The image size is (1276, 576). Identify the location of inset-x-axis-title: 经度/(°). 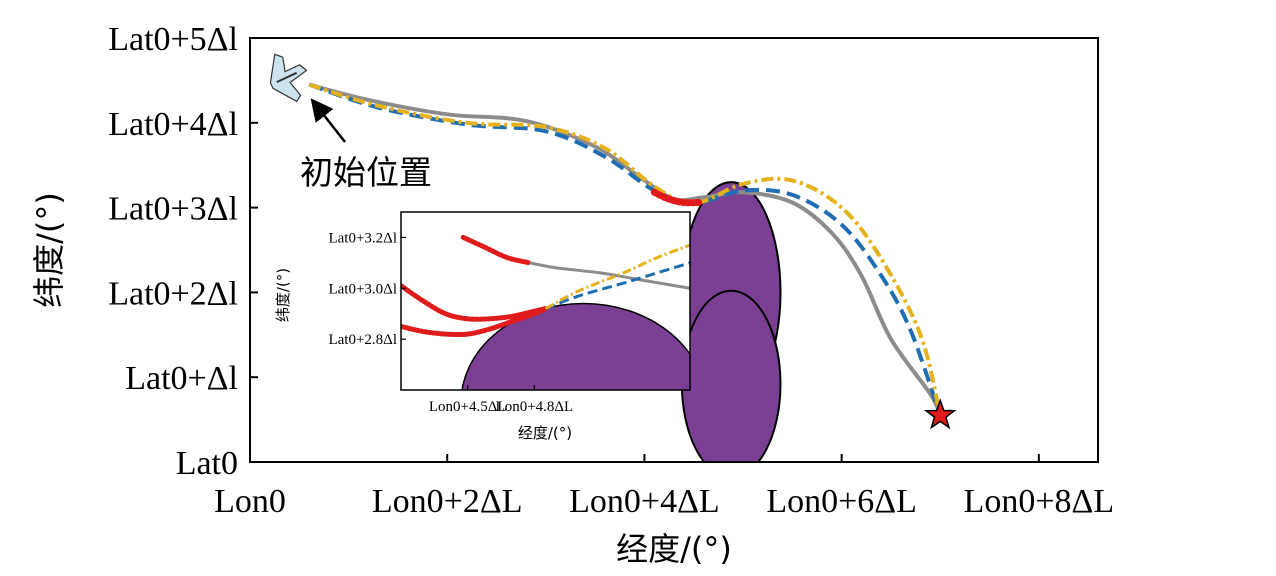
(545, 433).